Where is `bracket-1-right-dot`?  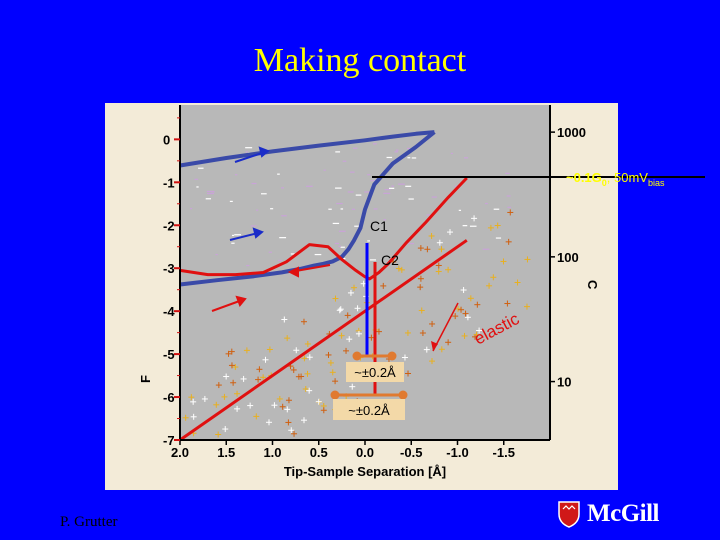 bracket-1-right-dot is located at coordinates (392, 356).